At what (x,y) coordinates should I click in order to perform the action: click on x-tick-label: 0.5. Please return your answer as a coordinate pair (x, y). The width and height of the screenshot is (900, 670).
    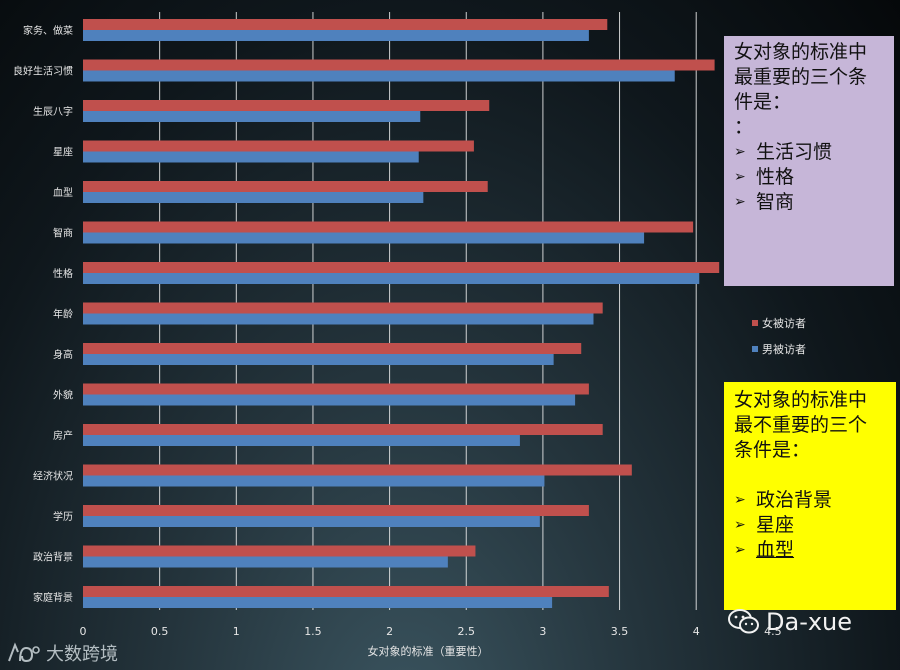
    Looking at the image, I should click on (160, 631).